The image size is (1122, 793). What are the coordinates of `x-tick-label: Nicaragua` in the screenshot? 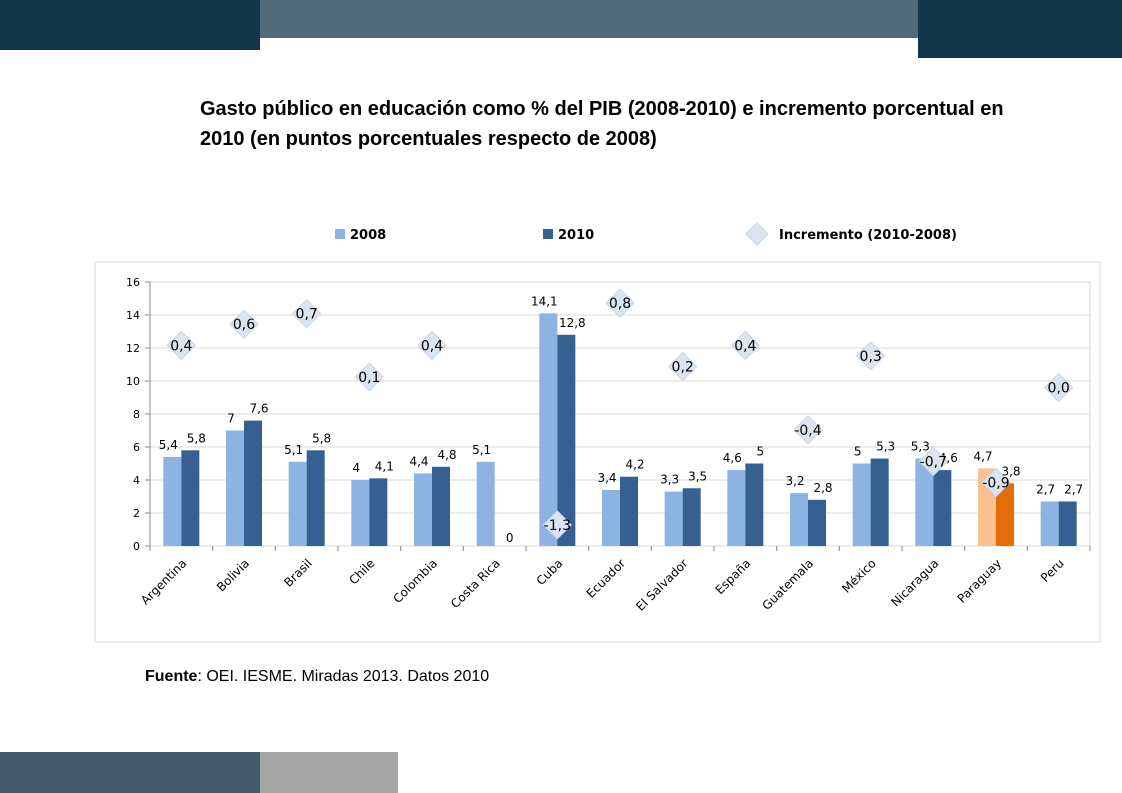 It's located at (914, 582).